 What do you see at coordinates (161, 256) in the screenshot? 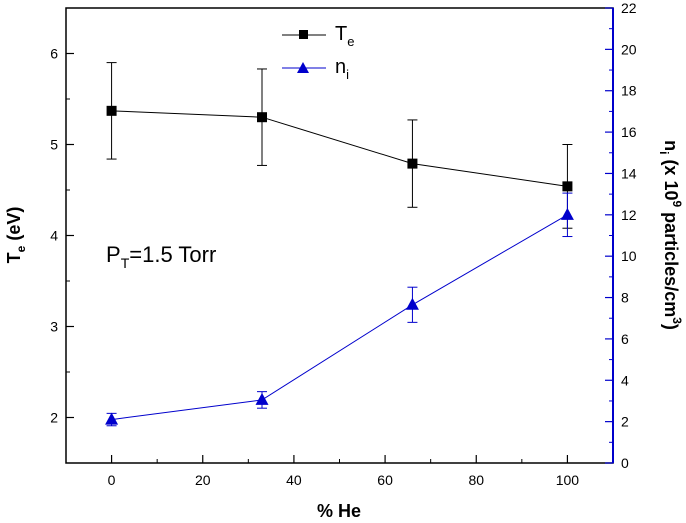
I see `pressure-annotation: PT=1.5 Torr` at bounding box center [161, 256].